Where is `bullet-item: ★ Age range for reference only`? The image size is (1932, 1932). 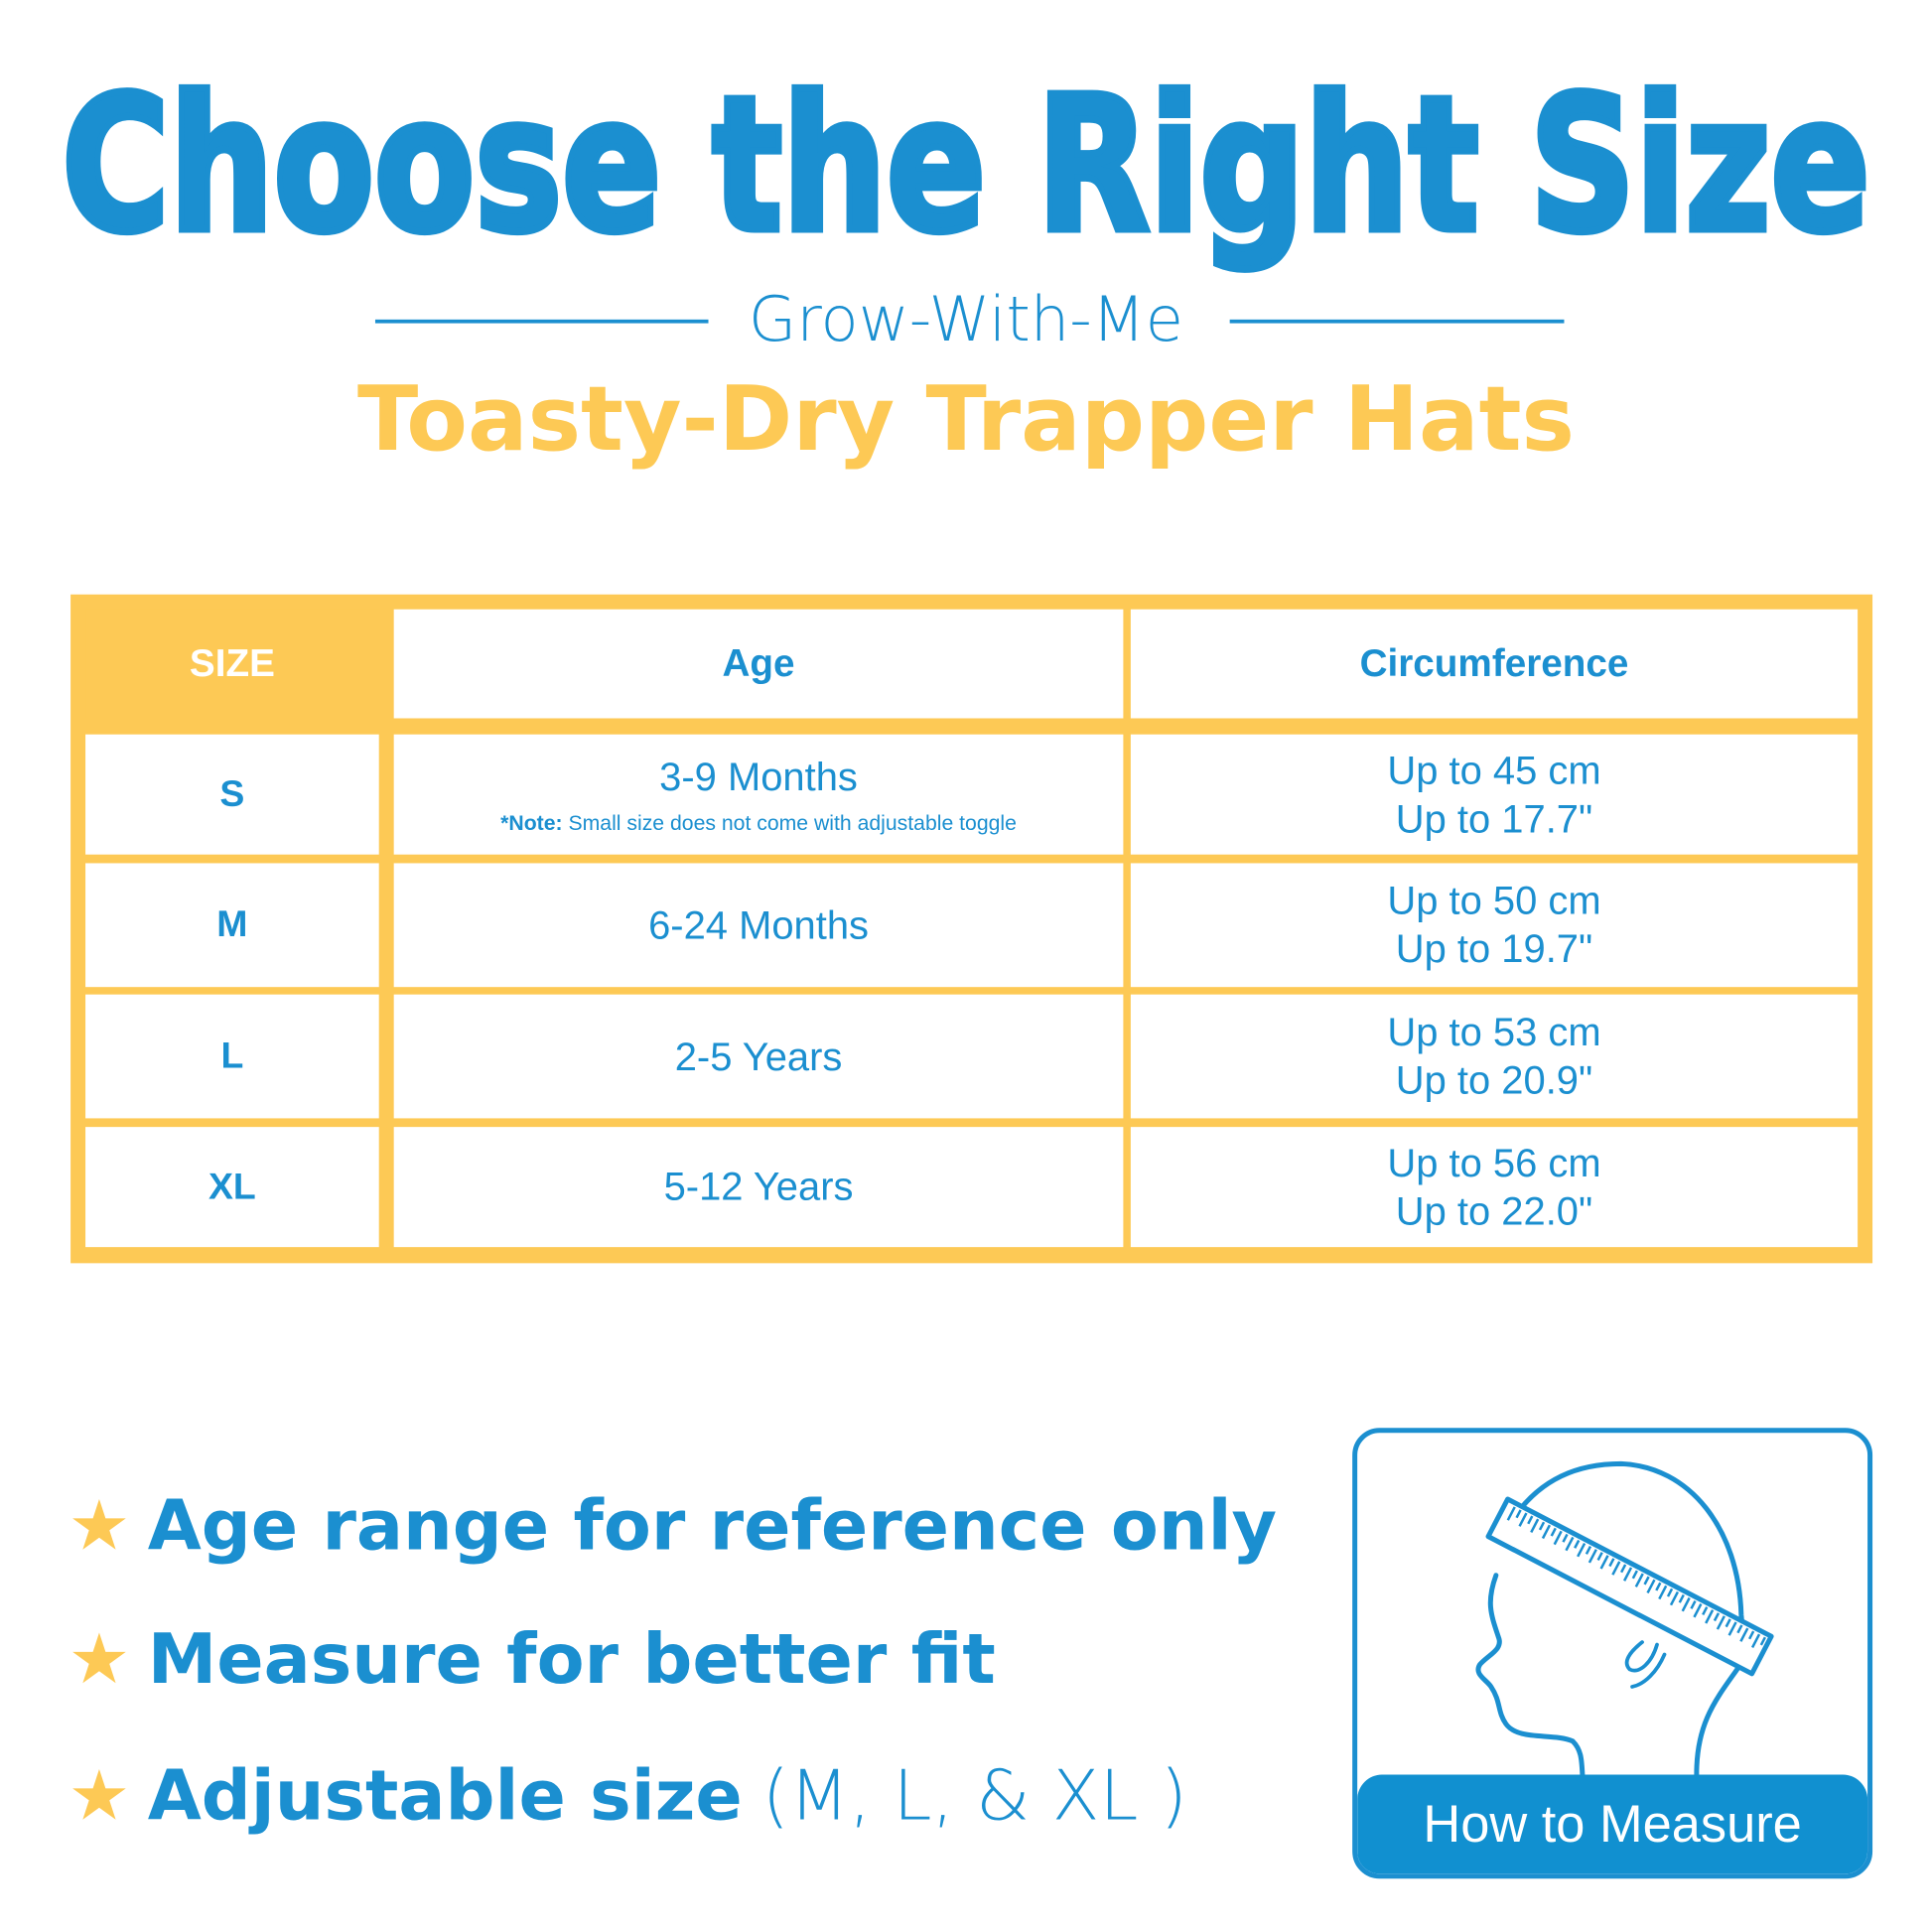 bullet-item: ★ Age range for reference only is located at coordinates (673, 1526).